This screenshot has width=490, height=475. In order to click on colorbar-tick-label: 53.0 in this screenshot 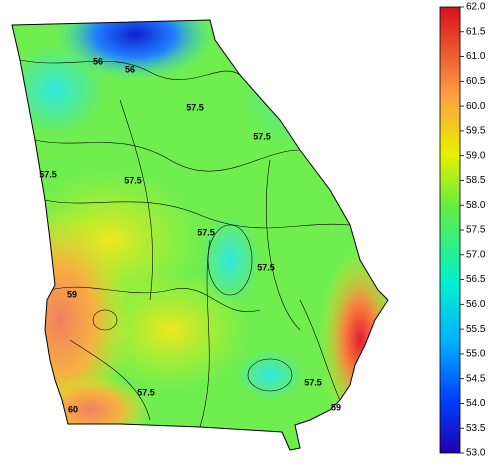, I will do `click(476, 453)`.